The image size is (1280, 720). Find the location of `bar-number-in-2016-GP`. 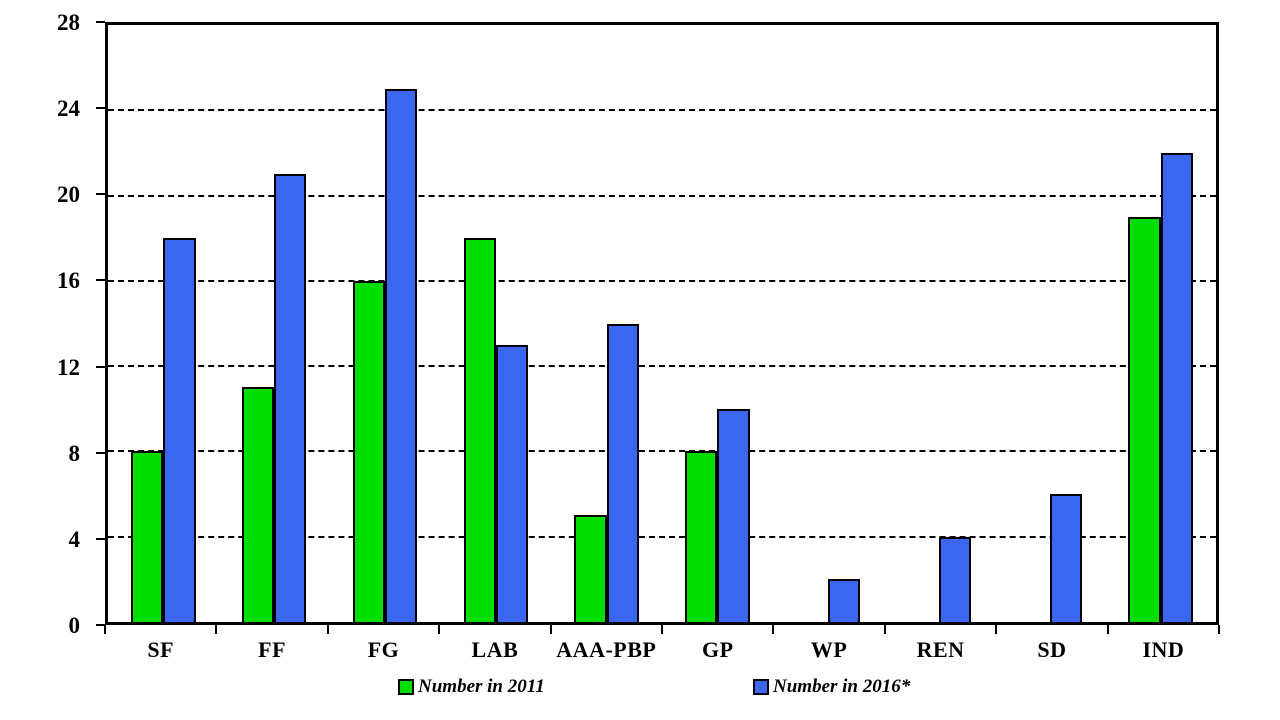

bar-number-in-2016-GP is located at coordinates (733, 515).